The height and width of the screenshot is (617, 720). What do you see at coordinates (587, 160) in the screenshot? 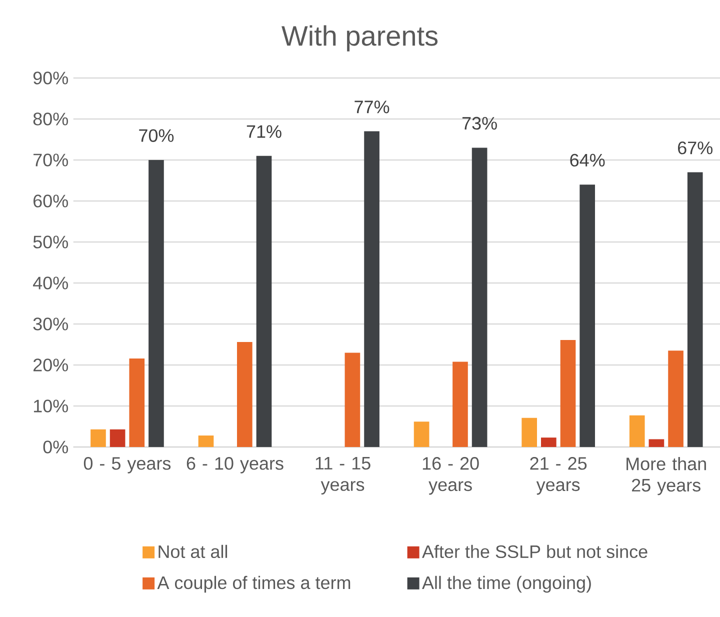
I see `data-label: 64%` at bounding box center [587, 160].